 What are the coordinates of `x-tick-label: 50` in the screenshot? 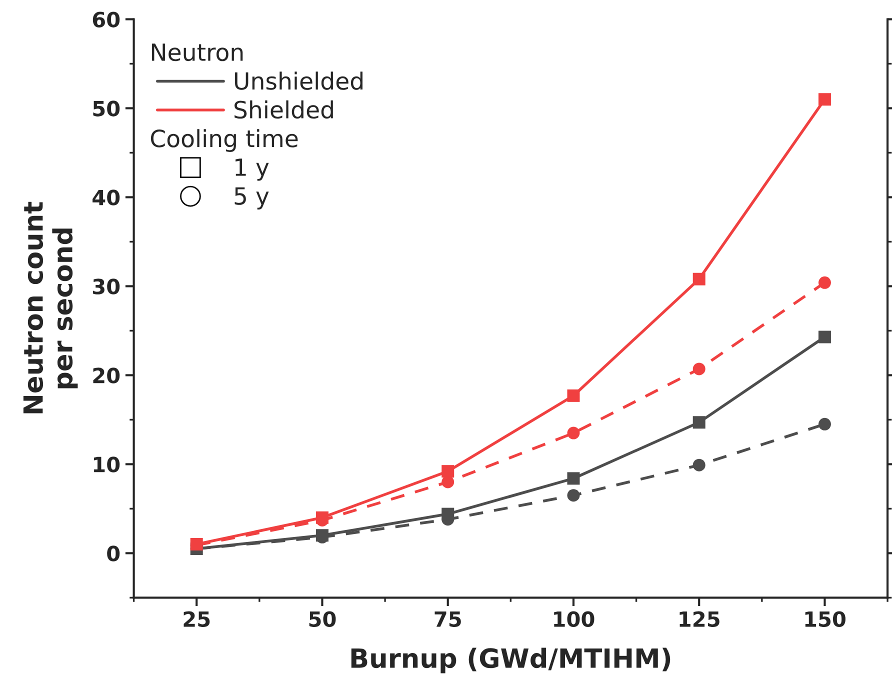 It's located at (322, 619).